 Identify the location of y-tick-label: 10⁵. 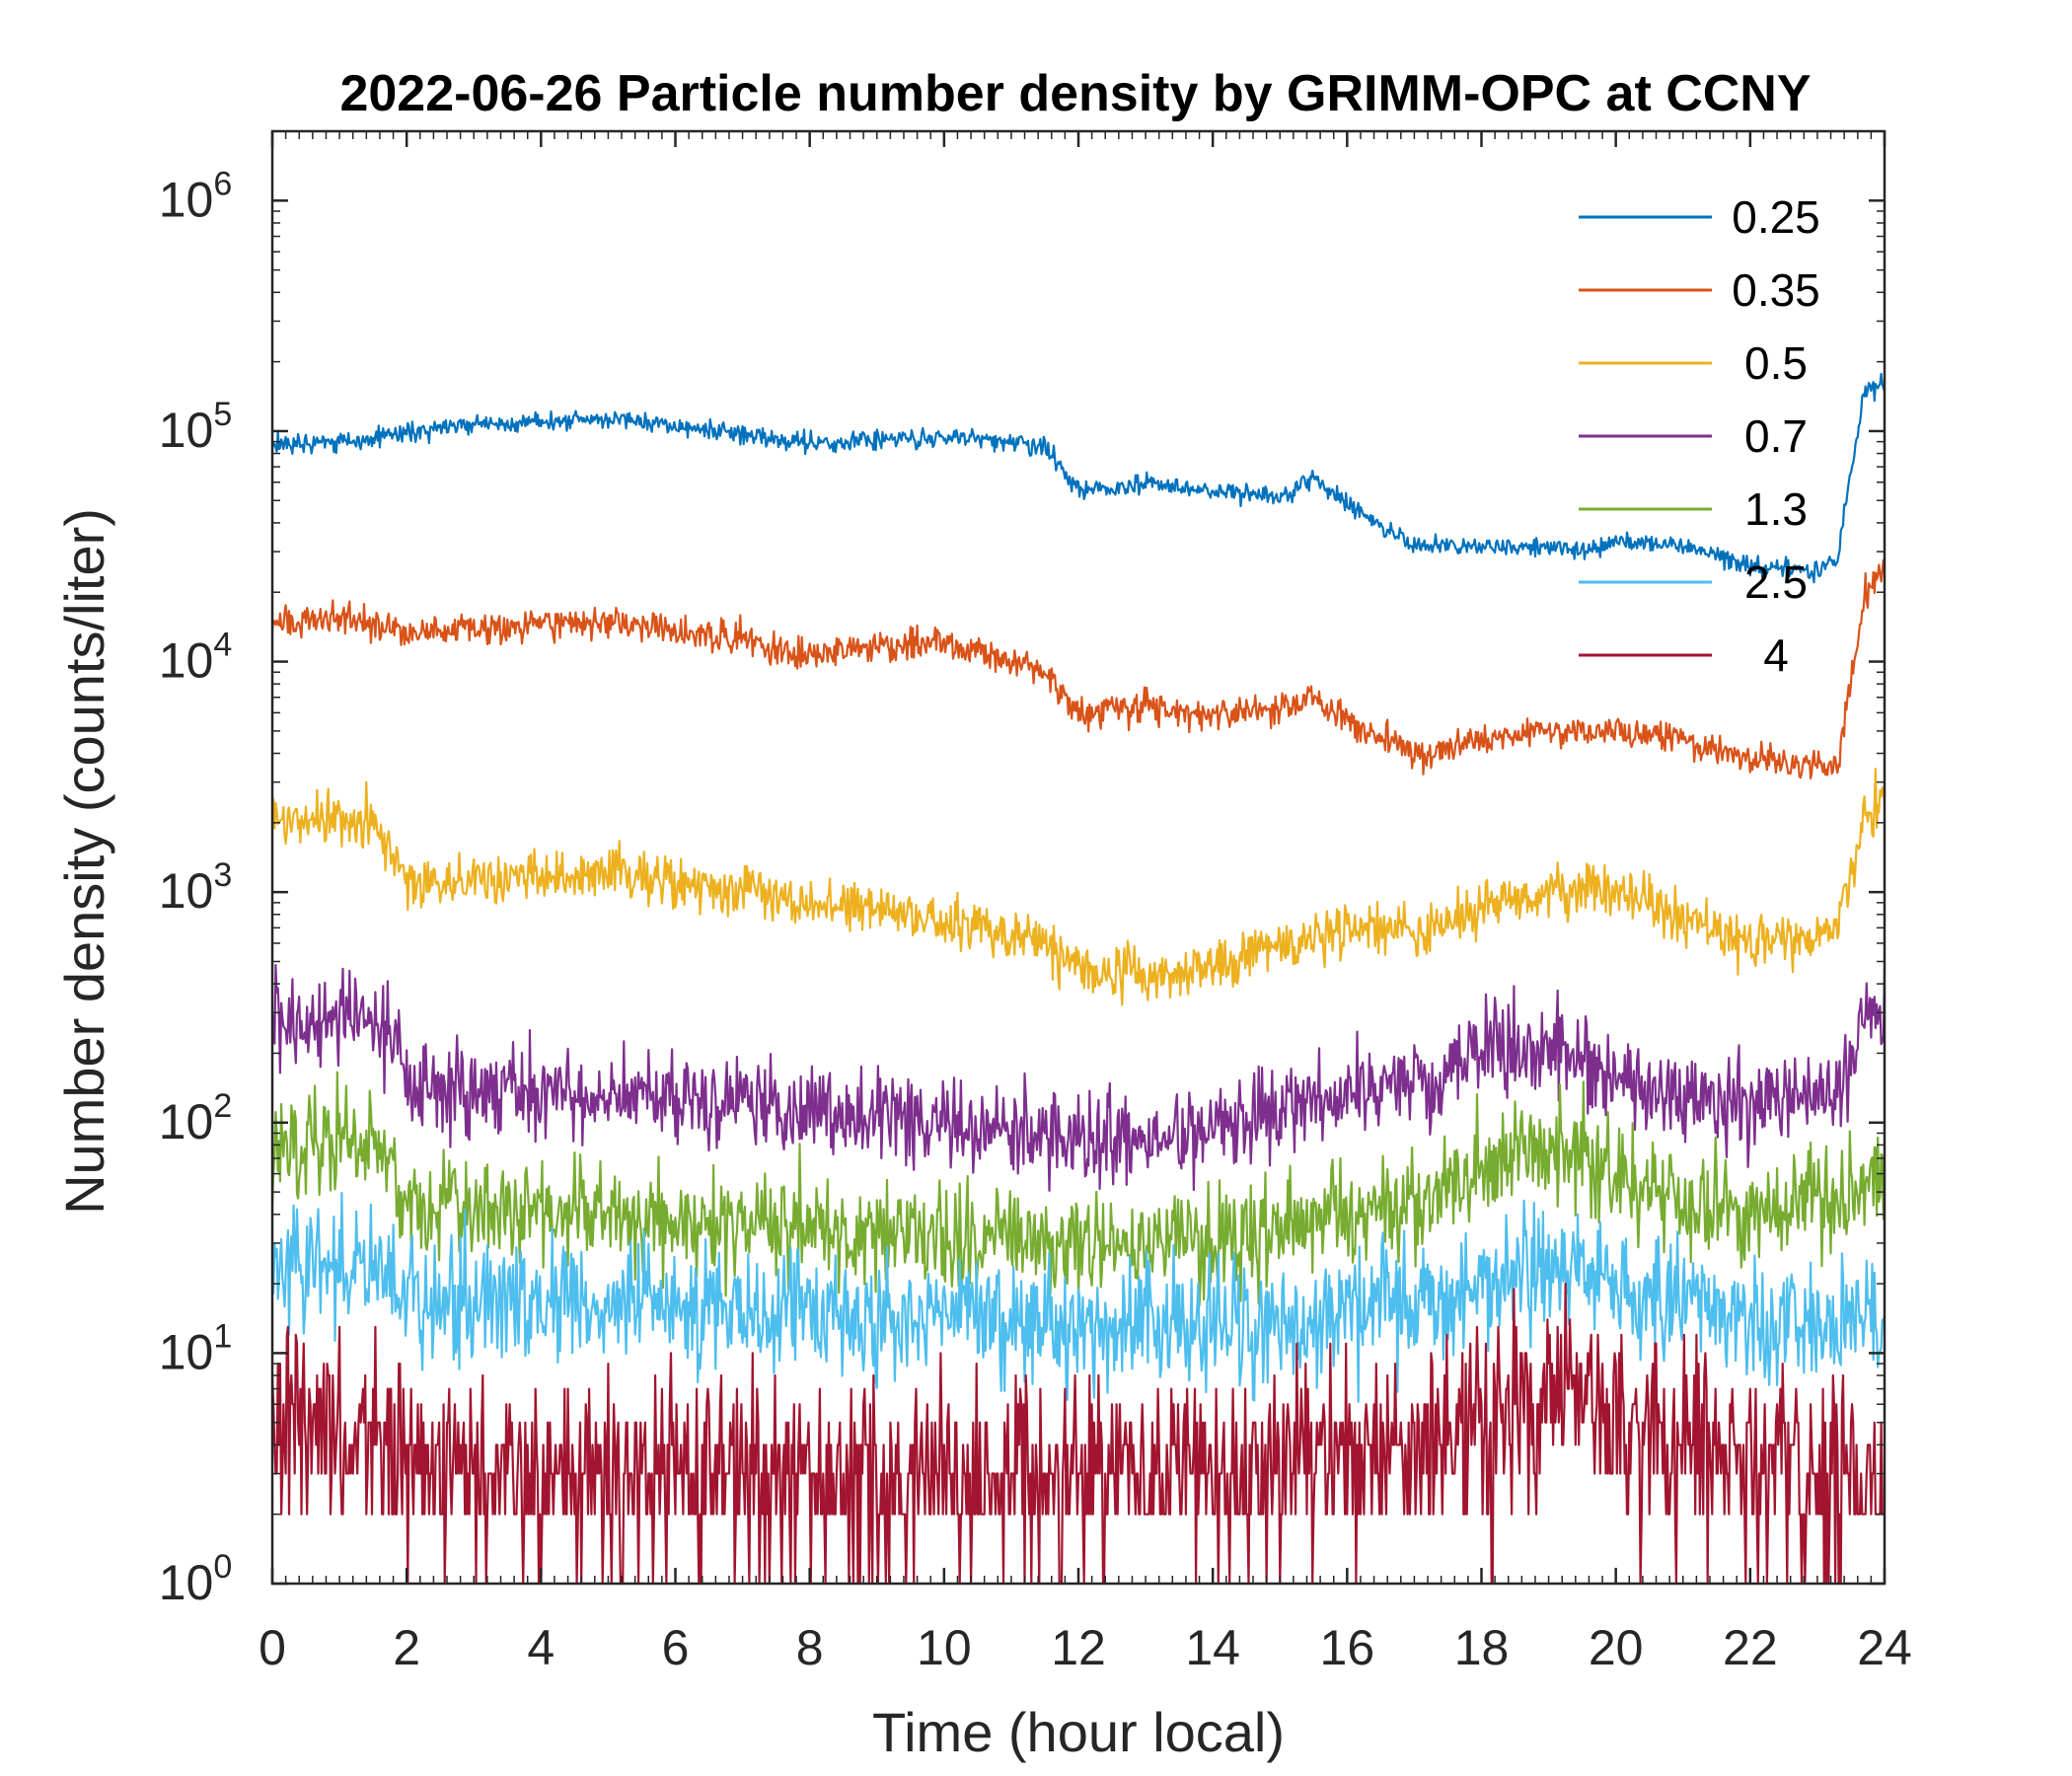
(196, 427).